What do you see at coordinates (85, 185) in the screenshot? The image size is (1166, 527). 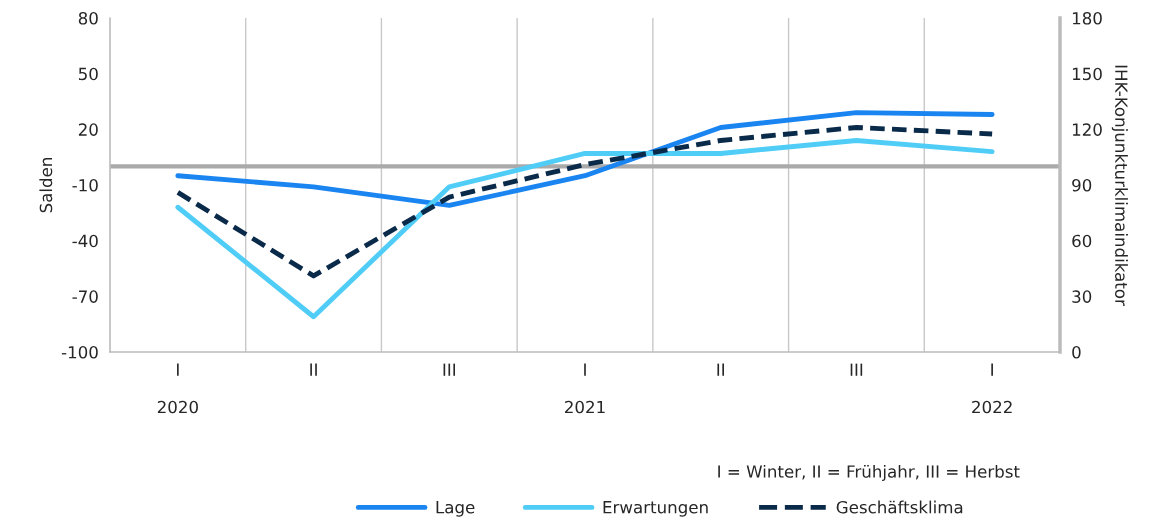 I see `y-tick-label: -10` at bounding box center [85, 185].